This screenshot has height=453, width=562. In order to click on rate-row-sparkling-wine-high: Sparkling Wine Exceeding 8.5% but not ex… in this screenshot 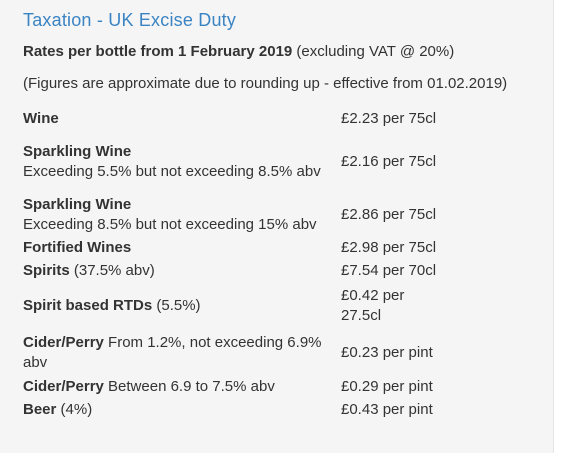, I will do `click(273, 215)`.